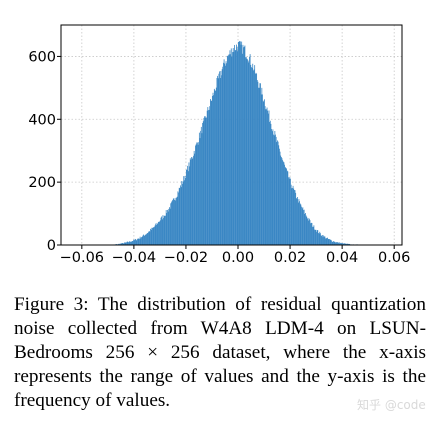  I want to click on x-tick-label: 0.04, so click(342, 258).